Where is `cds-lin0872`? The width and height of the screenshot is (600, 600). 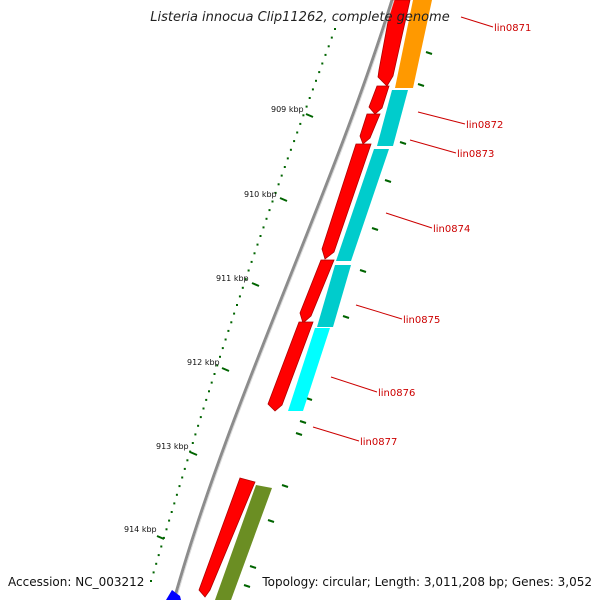
cds-lin0872 is located at coordinates (379, 100).